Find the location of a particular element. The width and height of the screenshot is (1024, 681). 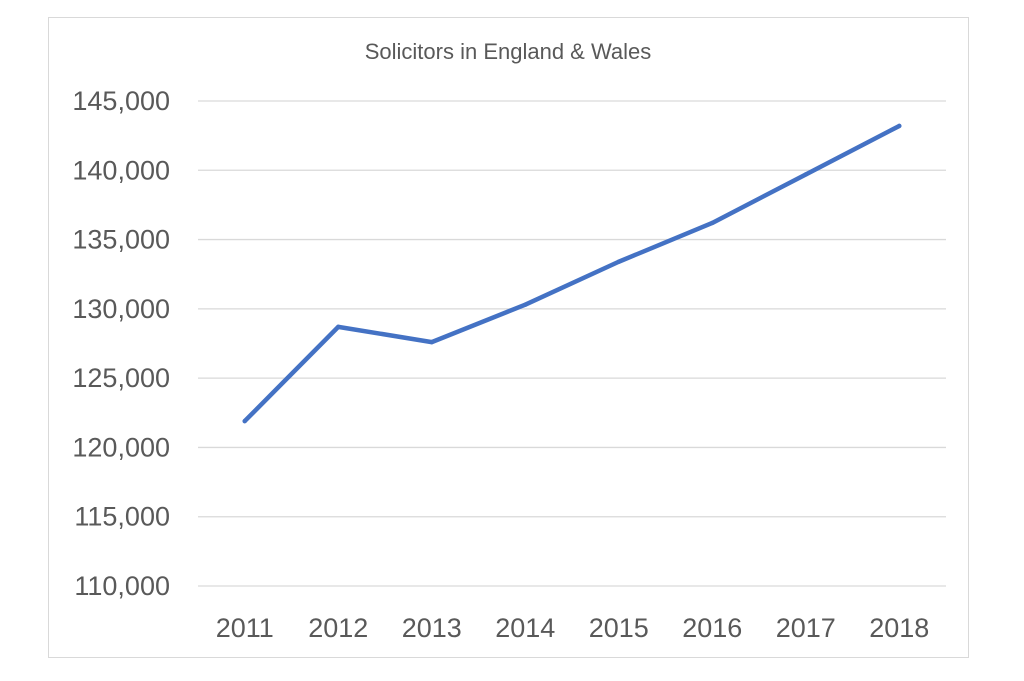

x-tick-label: 2015 is located at coordinates (619, 628).